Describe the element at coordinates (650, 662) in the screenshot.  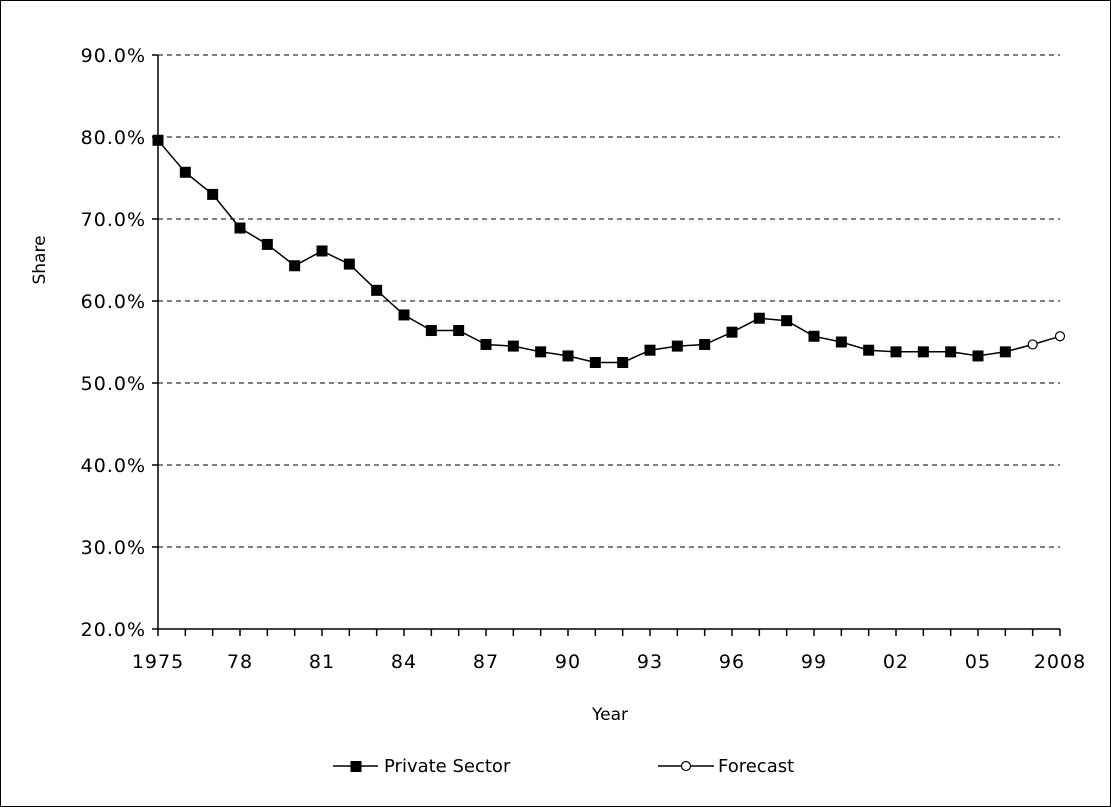
I see `x-tick-label: 93` at that location.